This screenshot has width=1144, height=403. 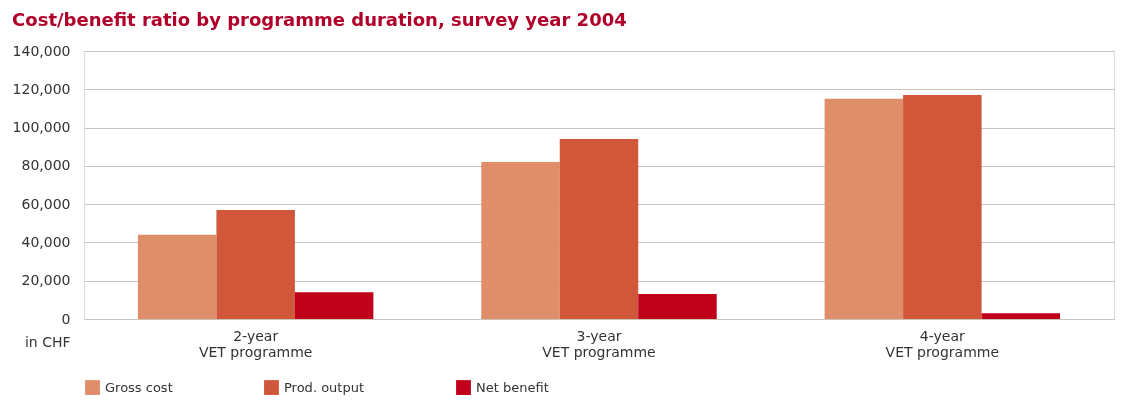 What do you see at coordinates (41, 88) in the screenshot?
I see `y-tick-label: 120,000` at bounding box center [41, 88].